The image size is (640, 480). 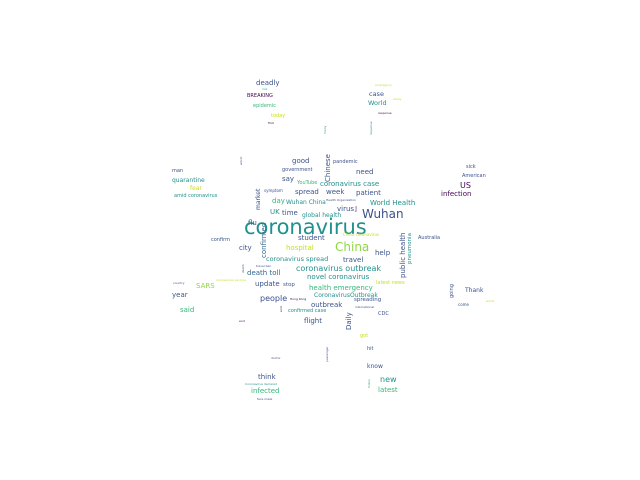 What do you see at coordinates (307, 311) in the screenshot?
I see `word-confirmed-case: confirmed case` at bounding box center [307, 311].